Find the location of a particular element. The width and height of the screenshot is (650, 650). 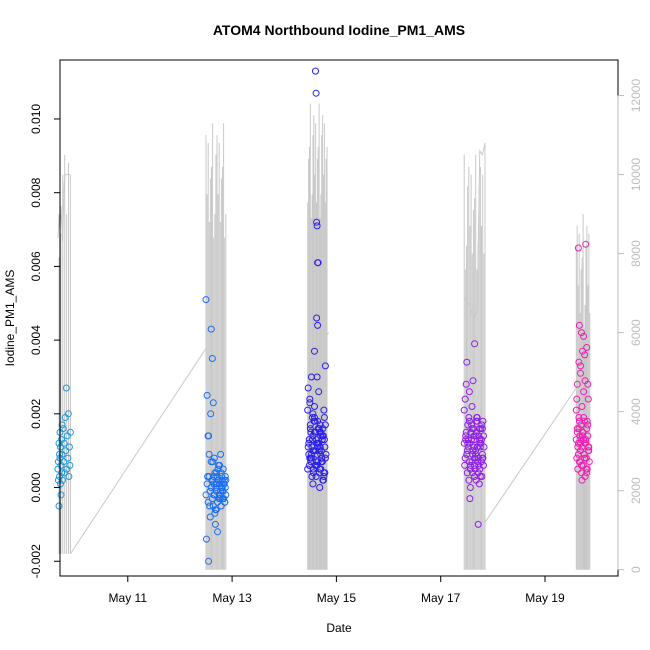

x-tick-label: May 13 is located at coordinates (232, 598).